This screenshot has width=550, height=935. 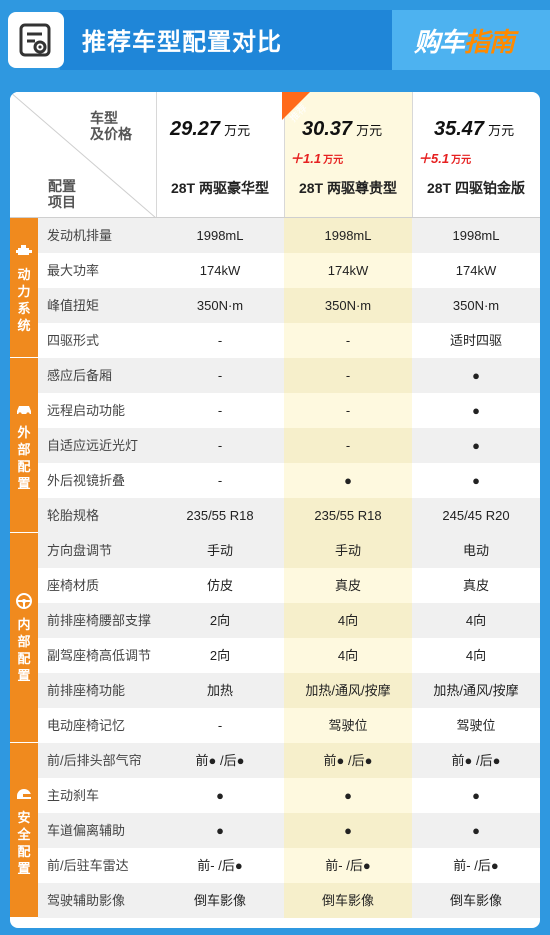 What do you see at coordinates (348, 760) in the screenshot?
I see `config-value-trim-2: 前● /后●` at bounding box center [348, 760].